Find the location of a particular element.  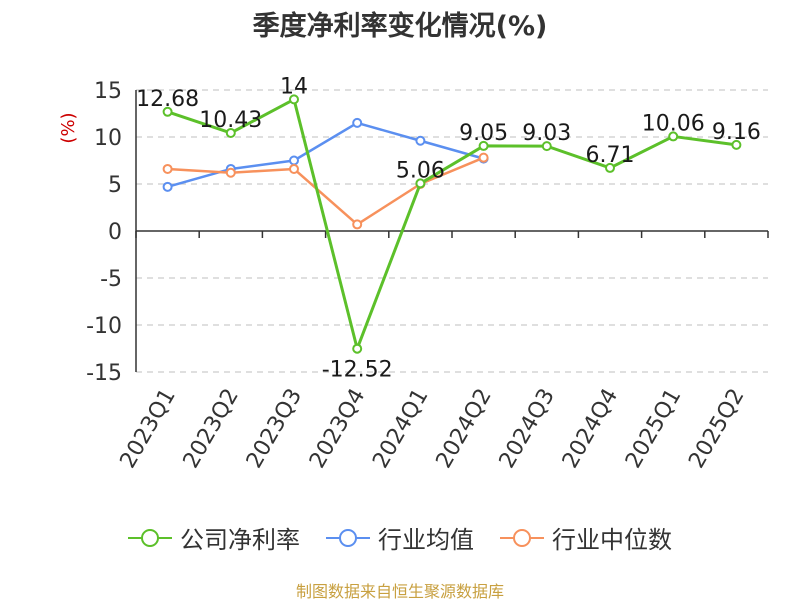

legend-label: 行业均值 is located at coordinates (426, 540).